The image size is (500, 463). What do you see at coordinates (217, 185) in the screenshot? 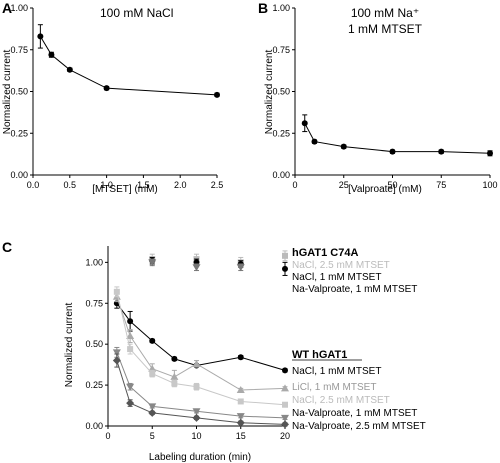
I see `panel-a-x-tick-label: 2.5` at bounding box center [217, 185].